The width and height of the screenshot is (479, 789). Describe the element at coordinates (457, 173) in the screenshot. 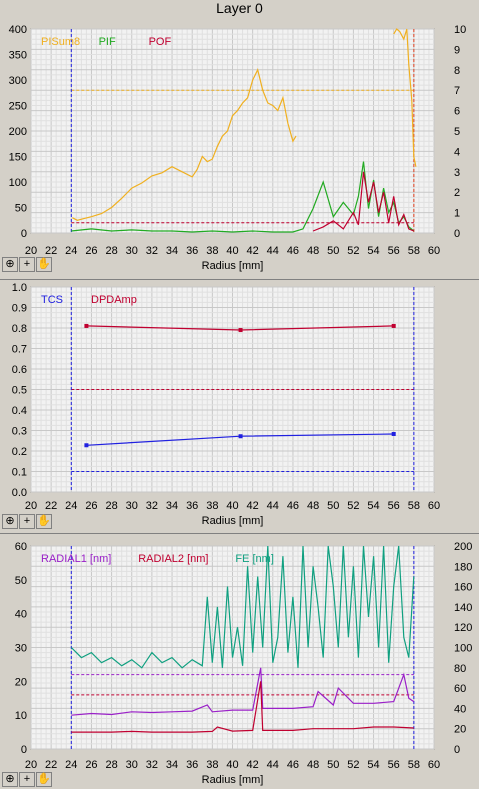

I see `y2-tick-label: 3` at that location.